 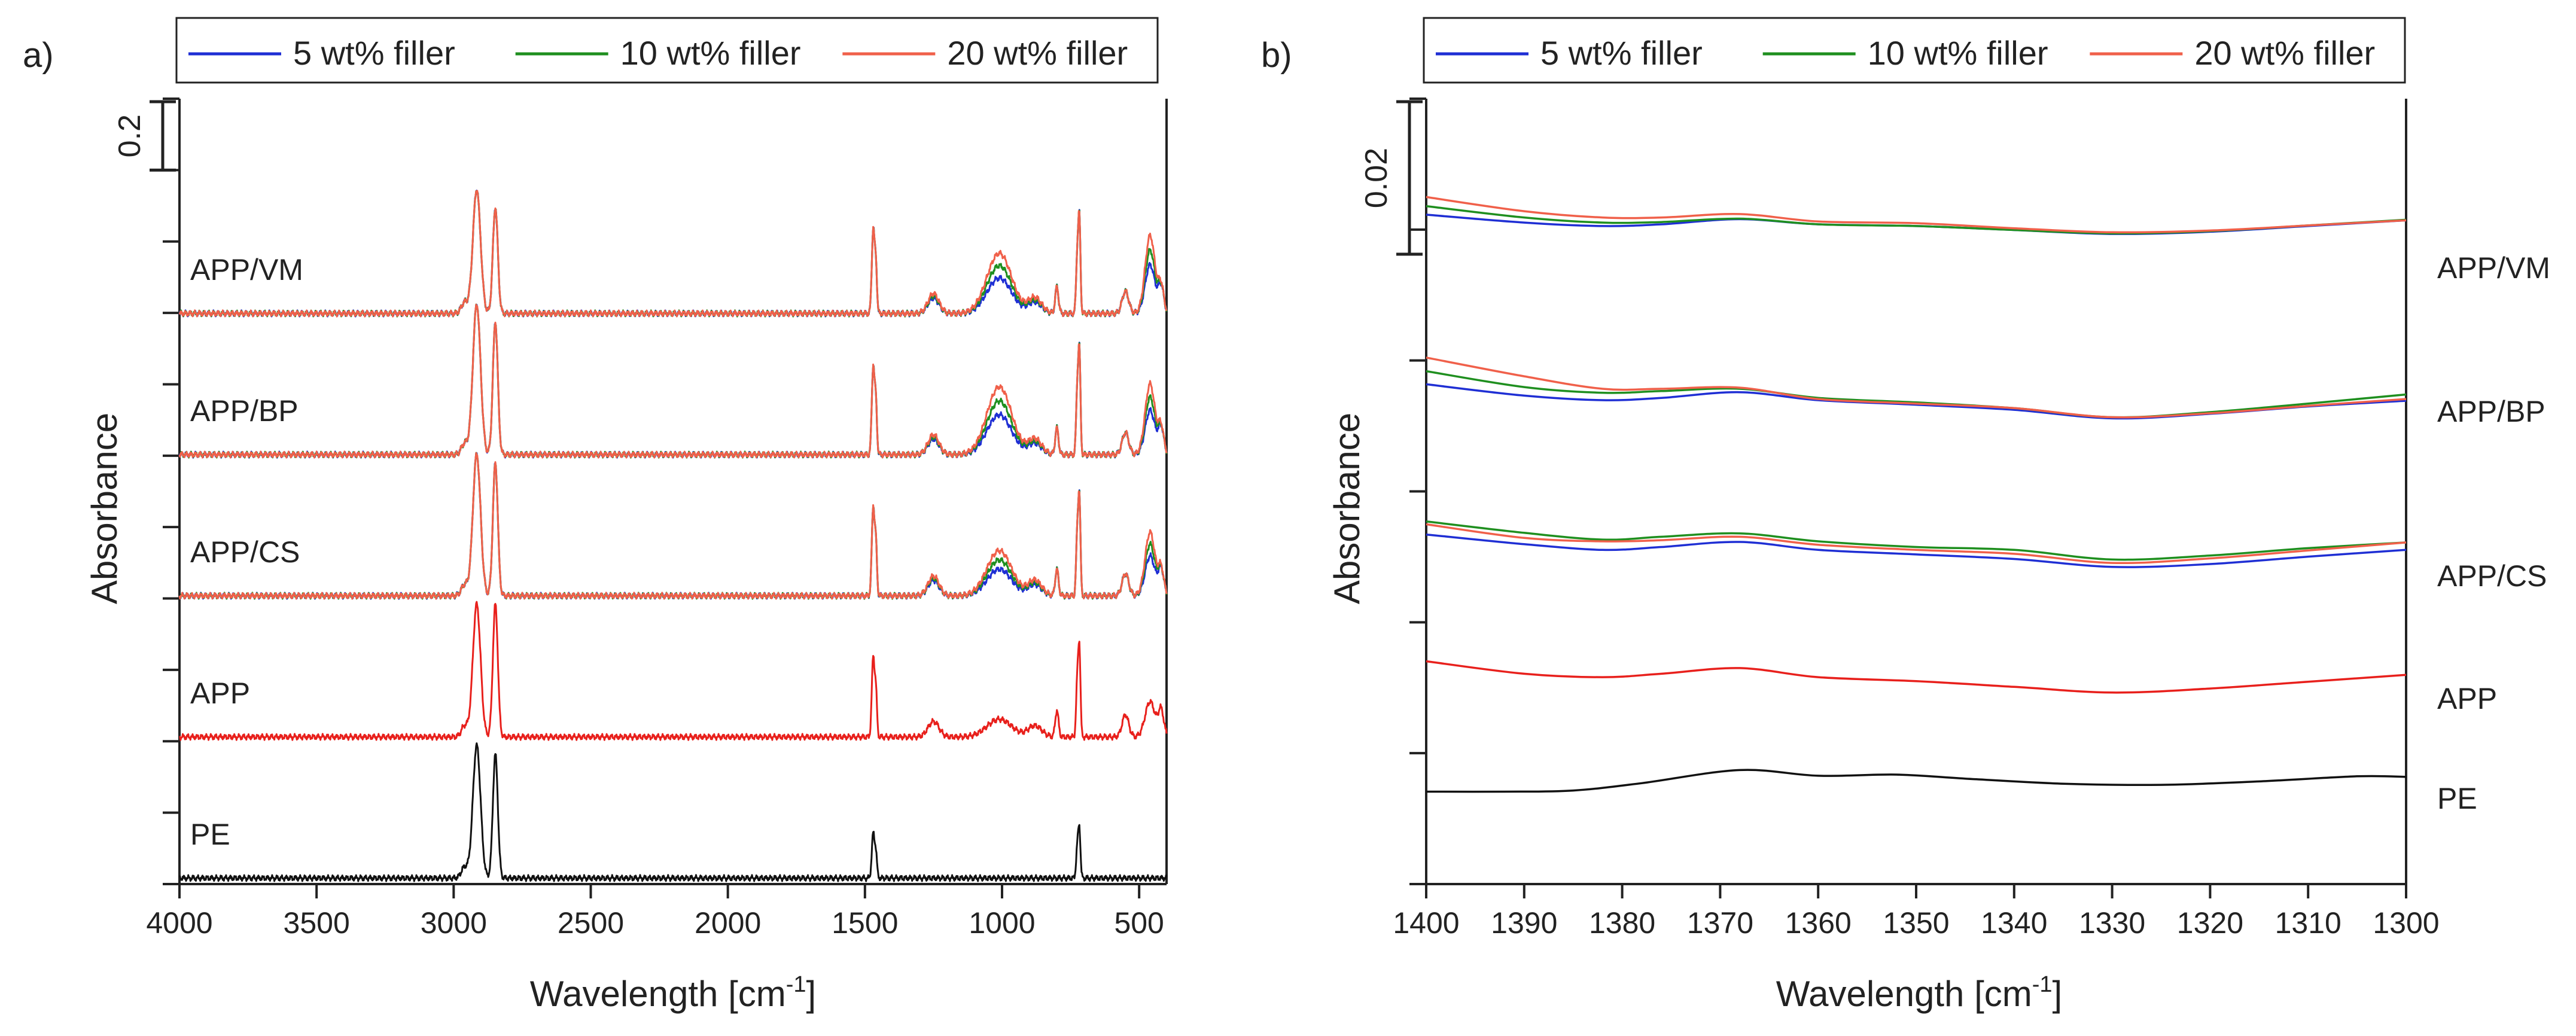 What do you see at coordinates (1621, 53) in the screenshot?
I see `panel-b-legend-label: 5 wt% filler` at bounding box center [1621, 53].